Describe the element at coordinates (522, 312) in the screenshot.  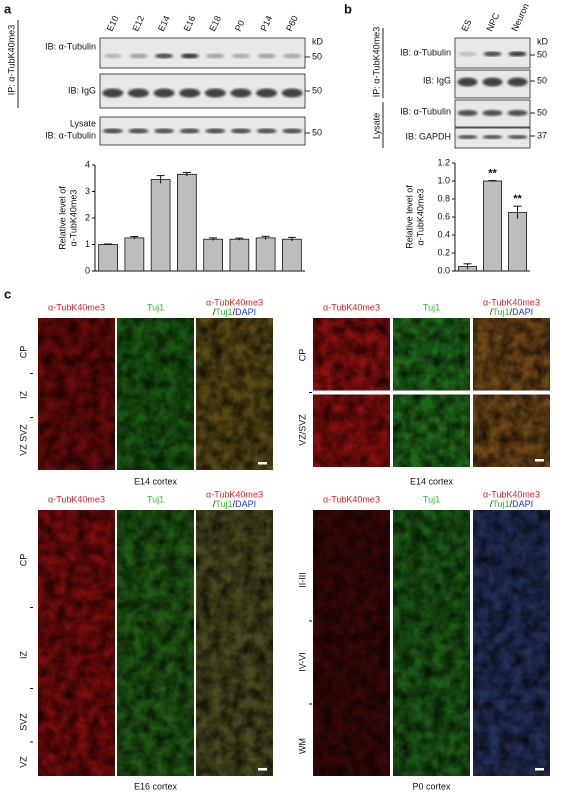
I see `channel-label-part: DAPI` at that location.